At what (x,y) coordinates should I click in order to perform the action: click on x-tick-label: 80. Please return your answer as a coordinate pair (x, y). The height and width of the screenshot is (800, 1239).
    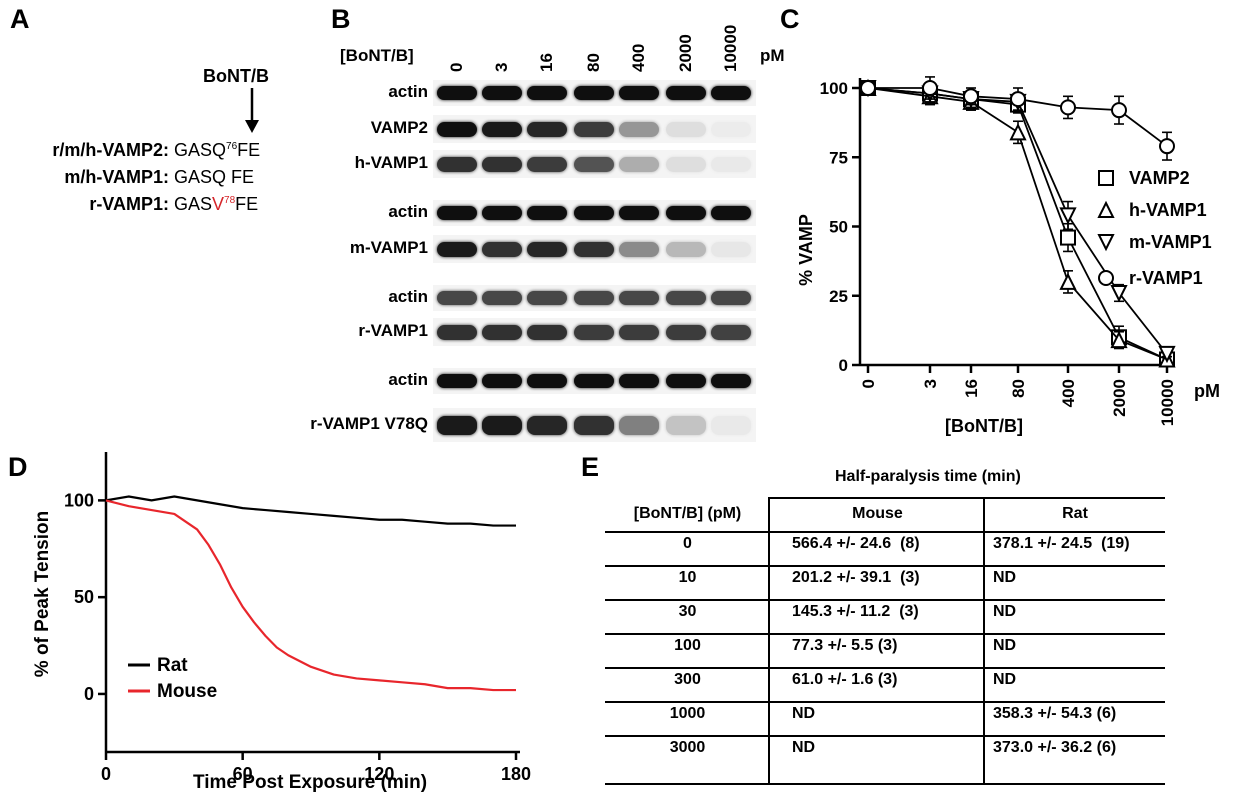
    Looking at the image, I should click on (1018, 388).